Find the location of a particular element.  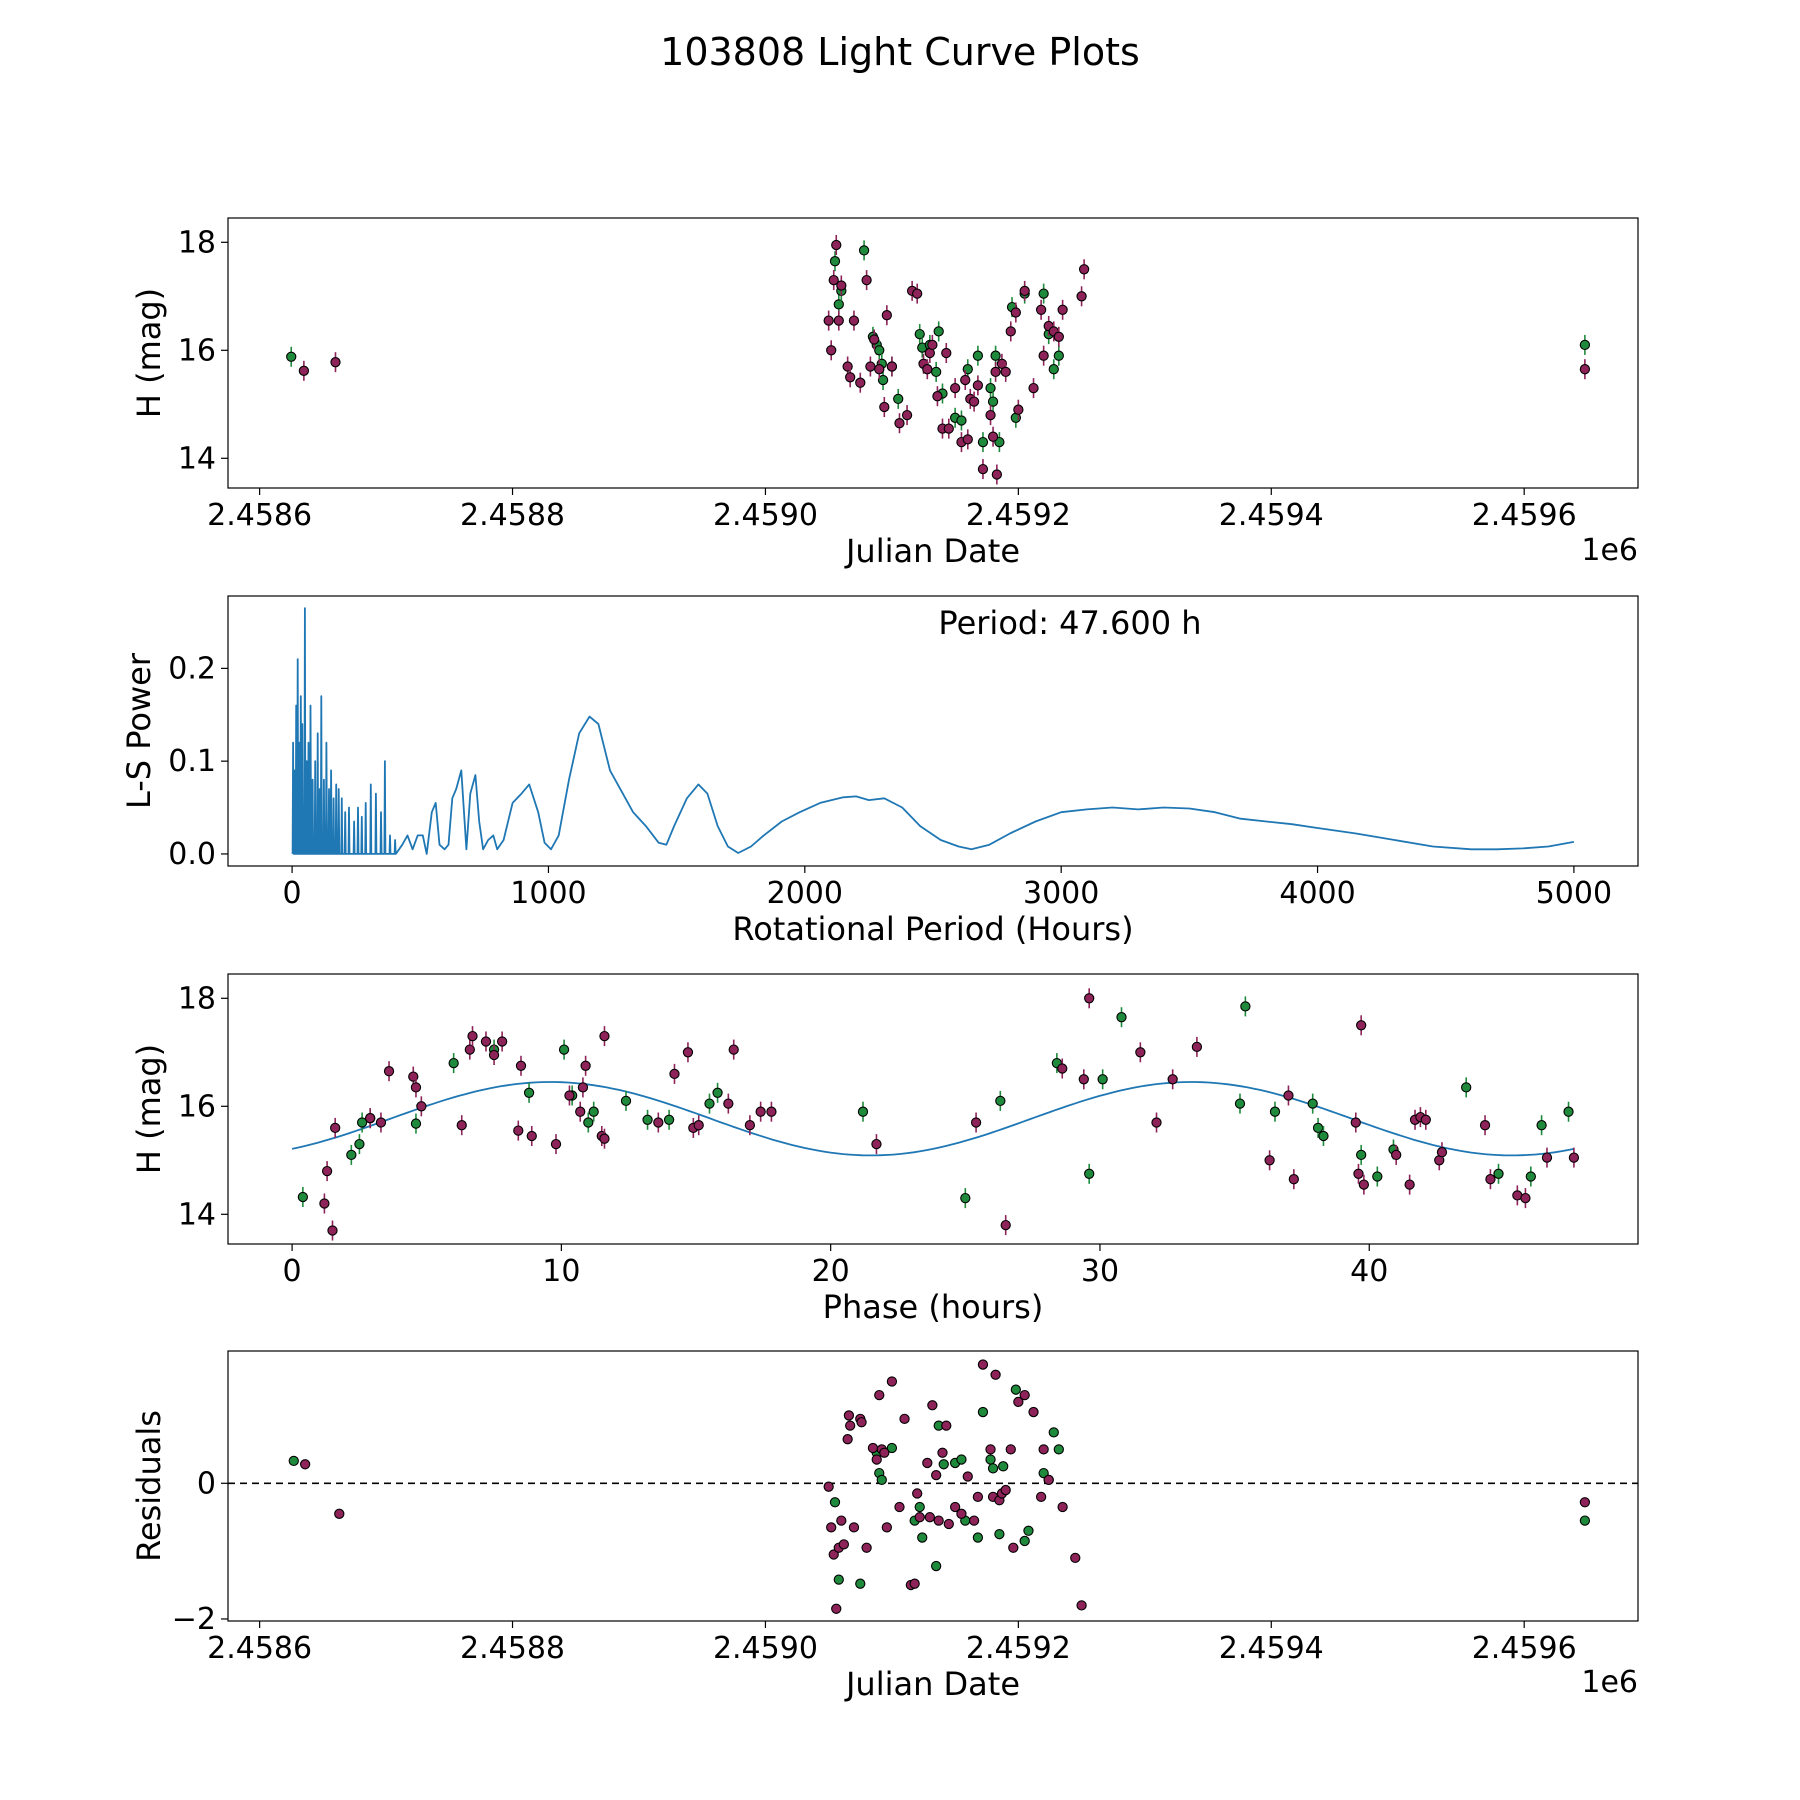

residuals-ytick-label: 0 is located at coordinates (206, 1483).